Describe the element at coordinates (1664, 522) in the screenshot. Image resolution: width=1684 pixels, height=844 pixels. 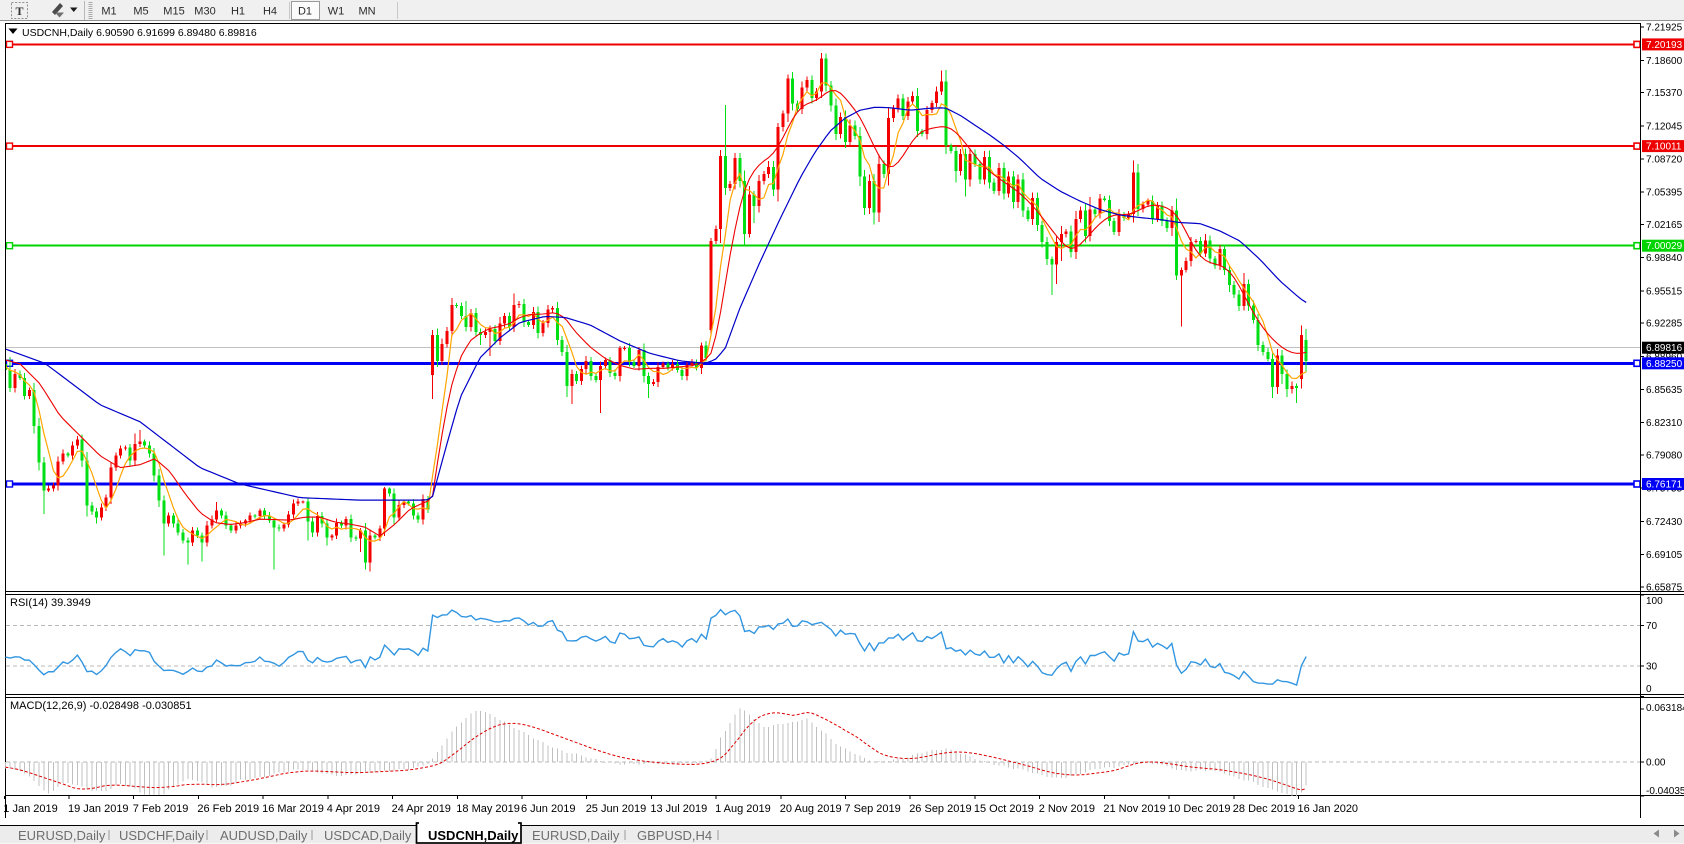
I see `svg-text: 6.72430` at that location.